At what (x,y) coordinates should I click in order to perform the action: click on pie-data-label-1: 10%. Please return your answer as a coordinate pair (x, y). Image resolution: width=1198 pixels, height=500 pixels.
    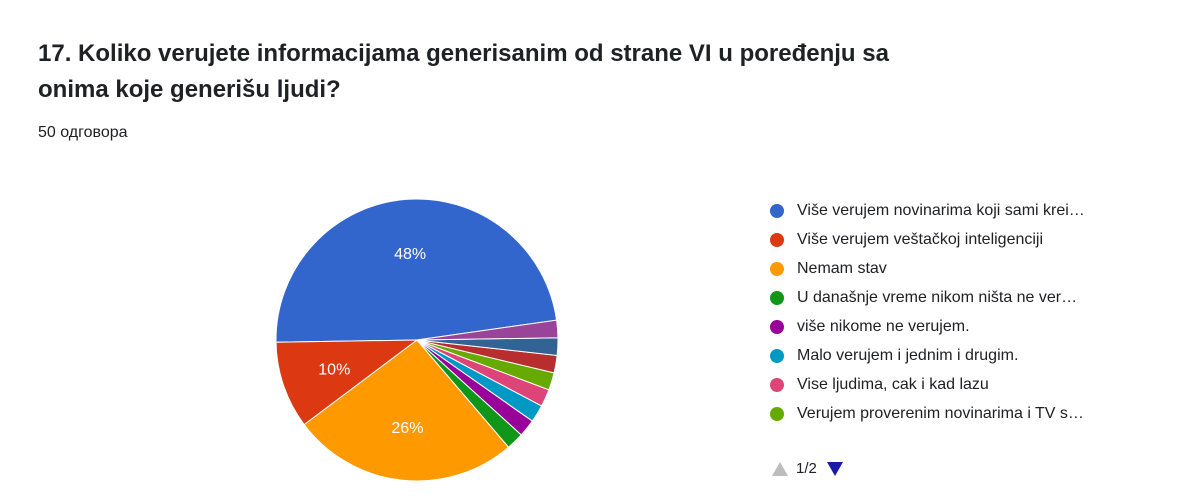
    Looking at the image, I should click on (334, 369).